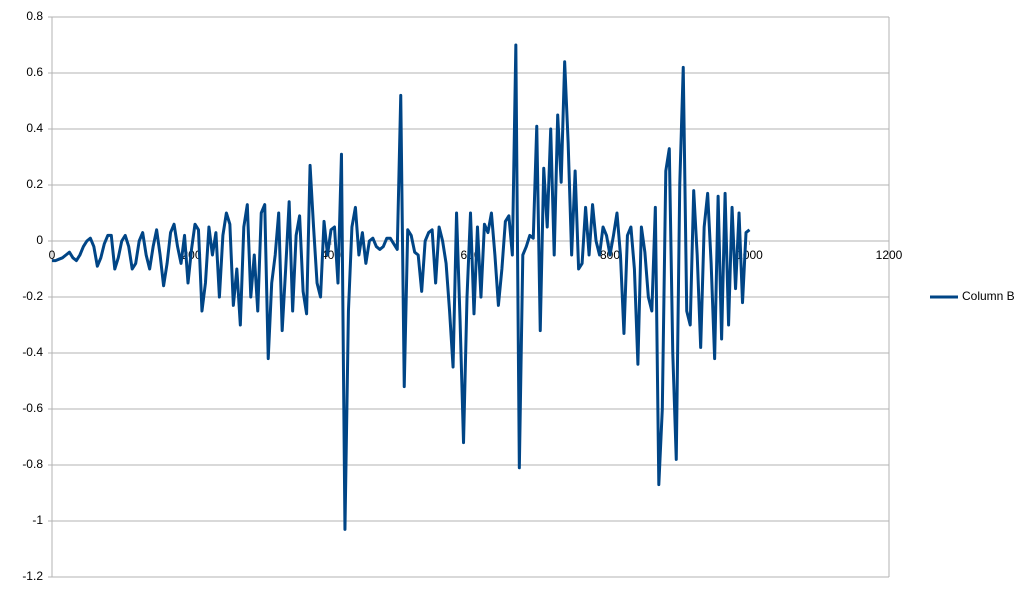  I want to click on y-tick-label: -0.8, so click(32, 464).